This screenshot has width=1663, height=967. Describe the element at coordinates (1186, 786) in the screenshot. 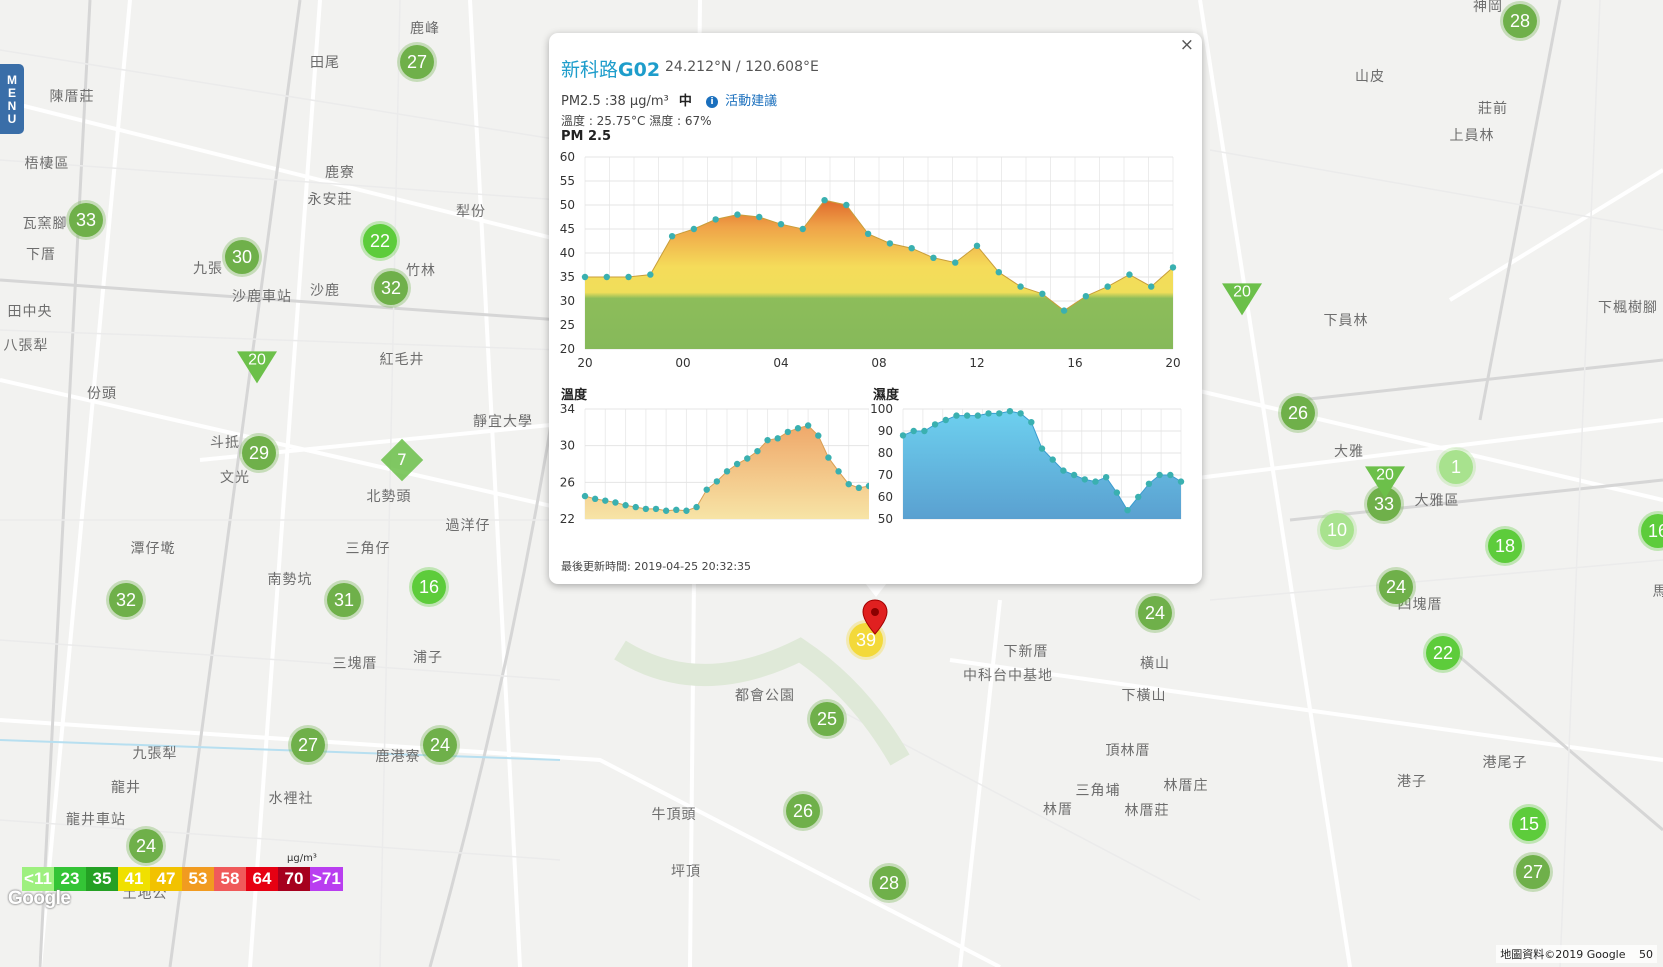

I see `map-place-label: 林厝庄` at that location.